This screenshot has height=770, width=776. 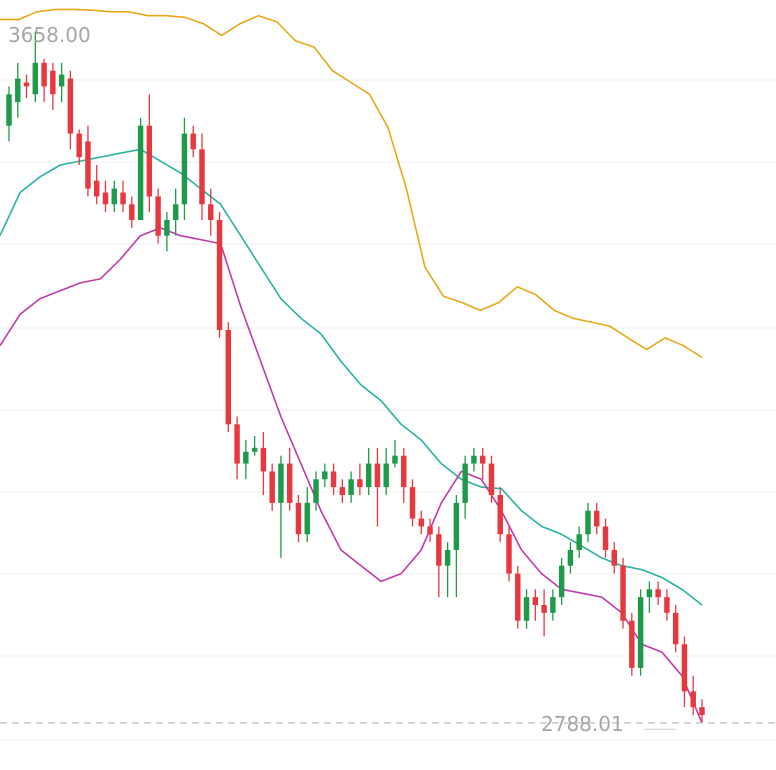 I want to click on min-price-label: 2788.01, so click(x=582, y=724).